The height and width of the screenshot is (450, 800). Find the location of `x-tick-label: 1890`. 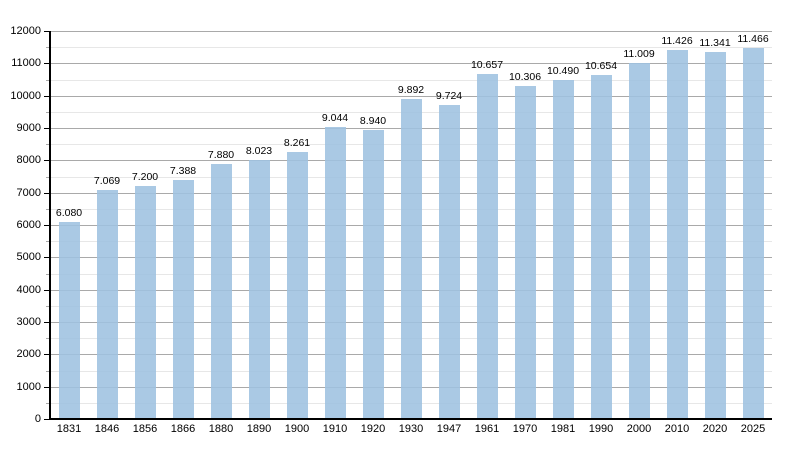

x-tick-label: 1890 is located at coordinates (259, 429).